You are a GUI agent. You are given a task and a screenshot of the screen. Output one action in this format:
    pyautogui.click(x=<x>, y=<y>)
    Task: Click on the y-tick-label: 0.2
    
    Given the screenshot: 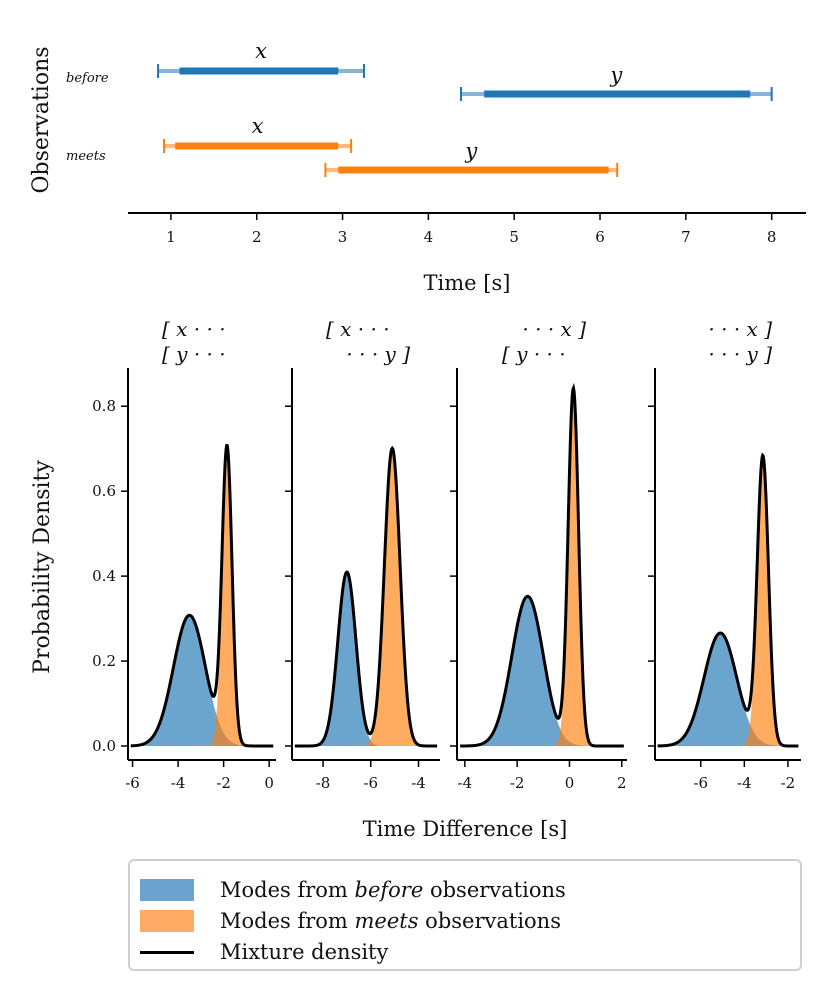 What is the action you would take?
    pyautogui.click(x=104, y=661)
    